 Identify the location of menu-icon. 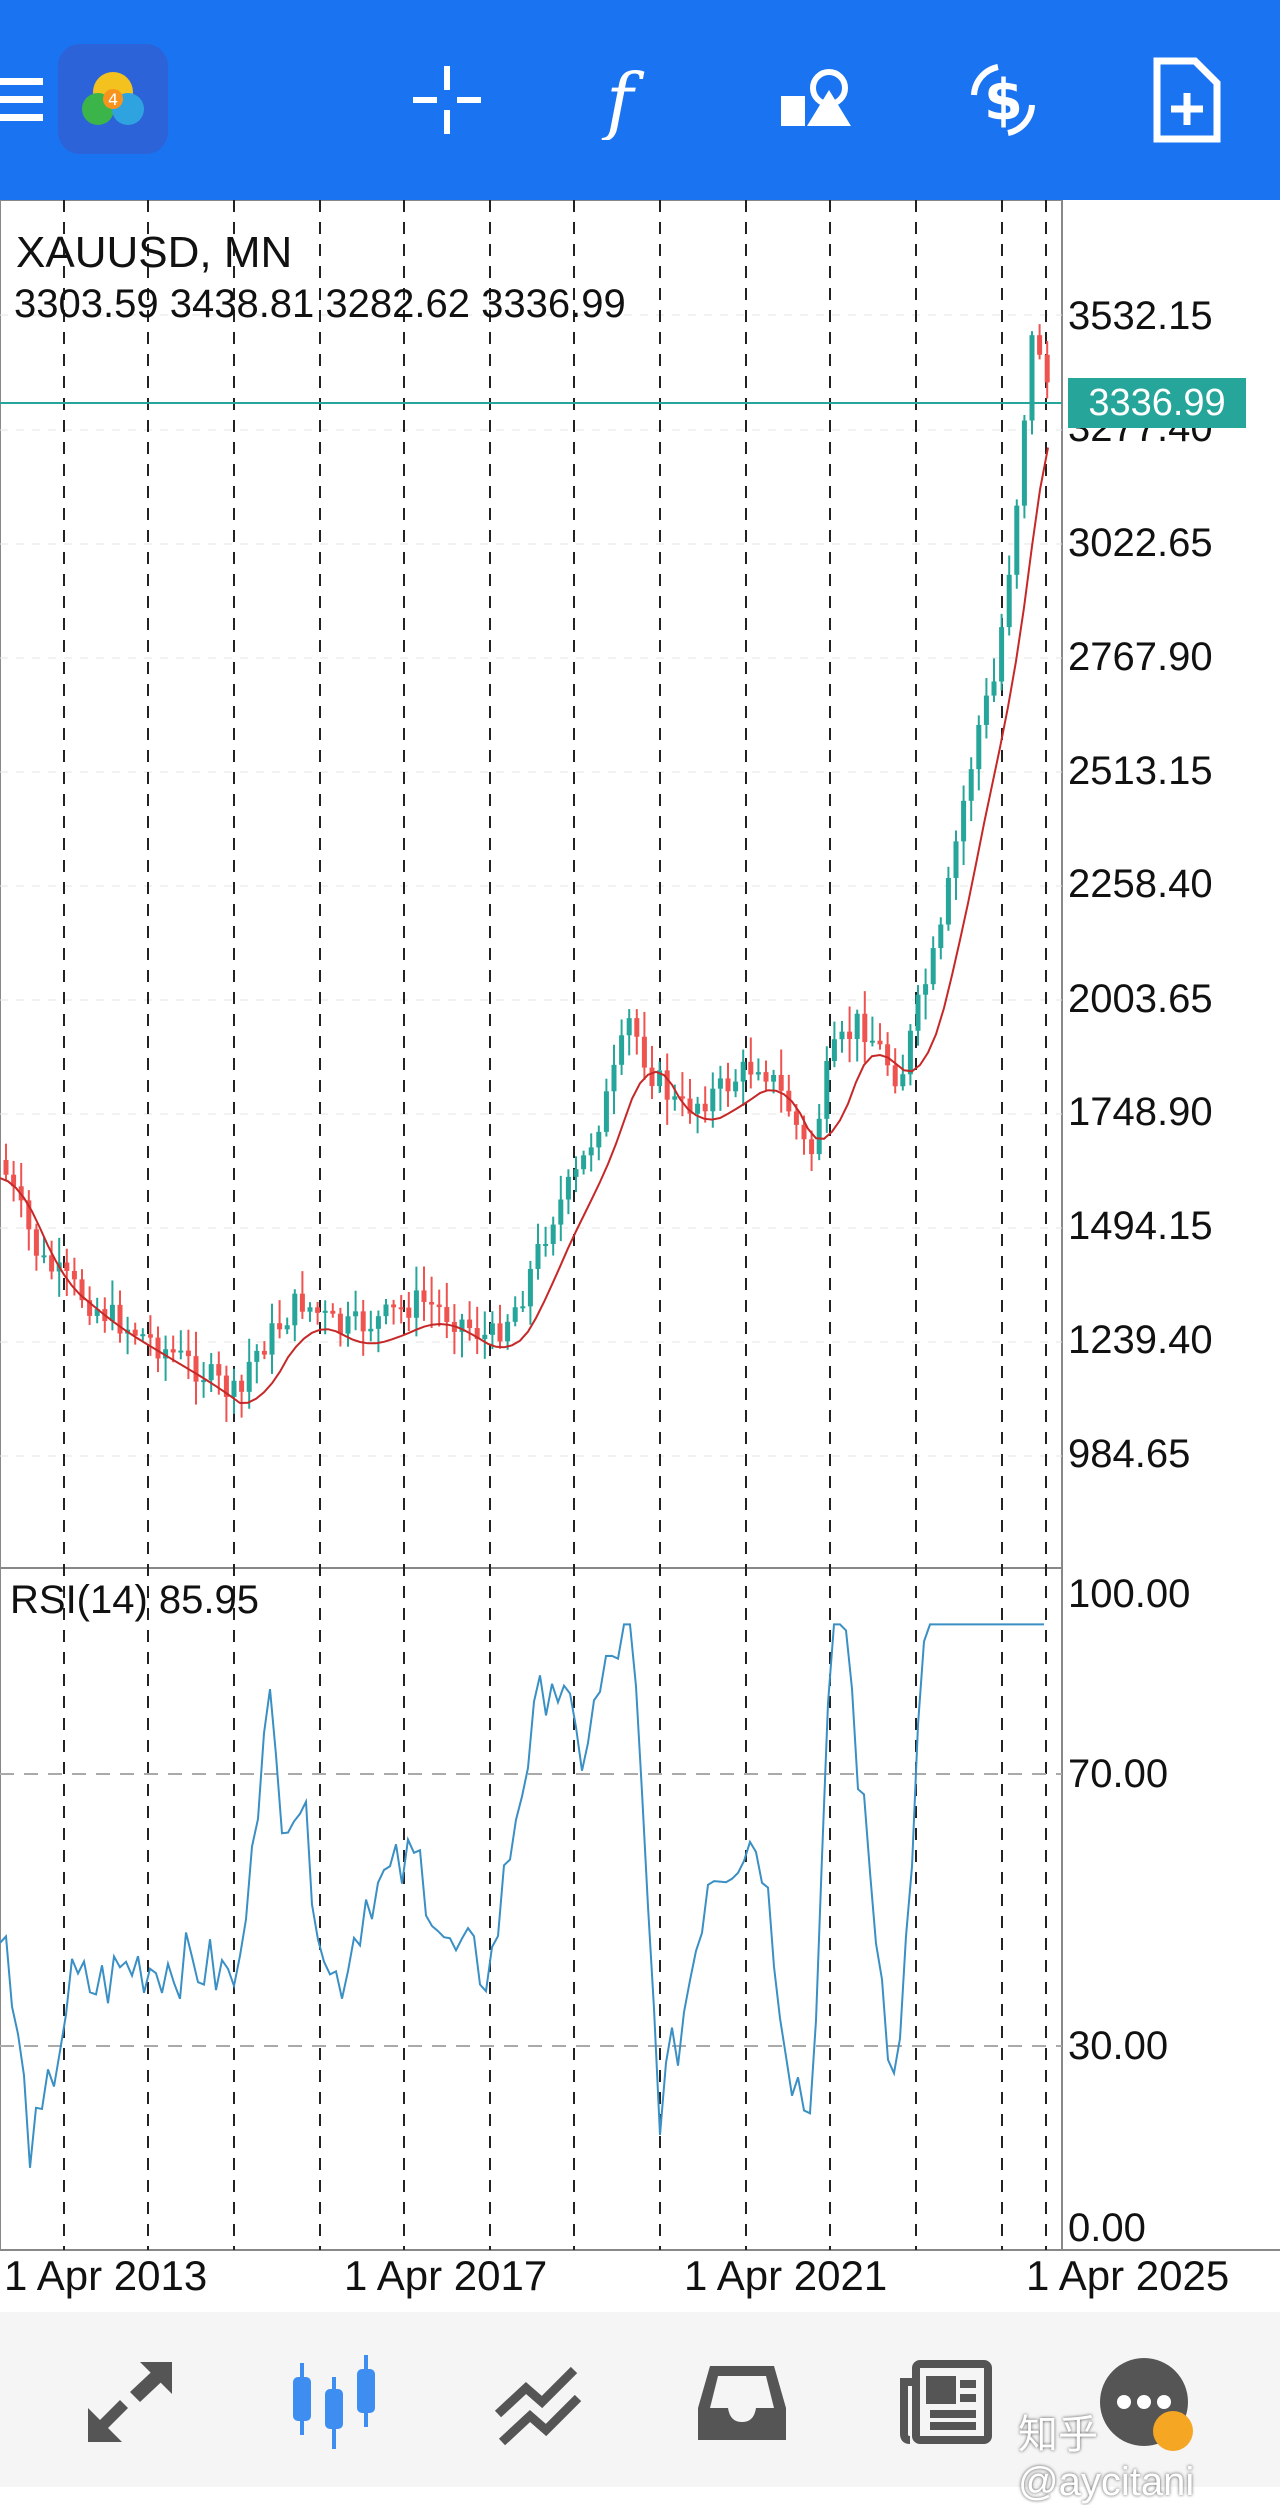
(40, 100).